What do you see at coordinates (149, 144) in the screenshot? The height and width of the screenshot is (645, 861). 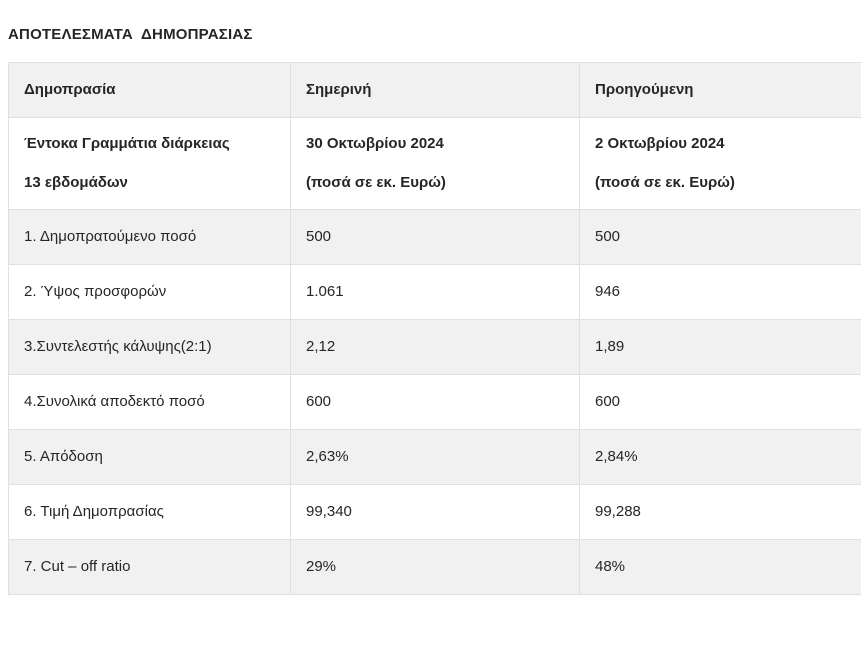 I see `instrument-line-1: Έντοκα Γραμμάτια διάρκειας` at bounding box center [149, 144].